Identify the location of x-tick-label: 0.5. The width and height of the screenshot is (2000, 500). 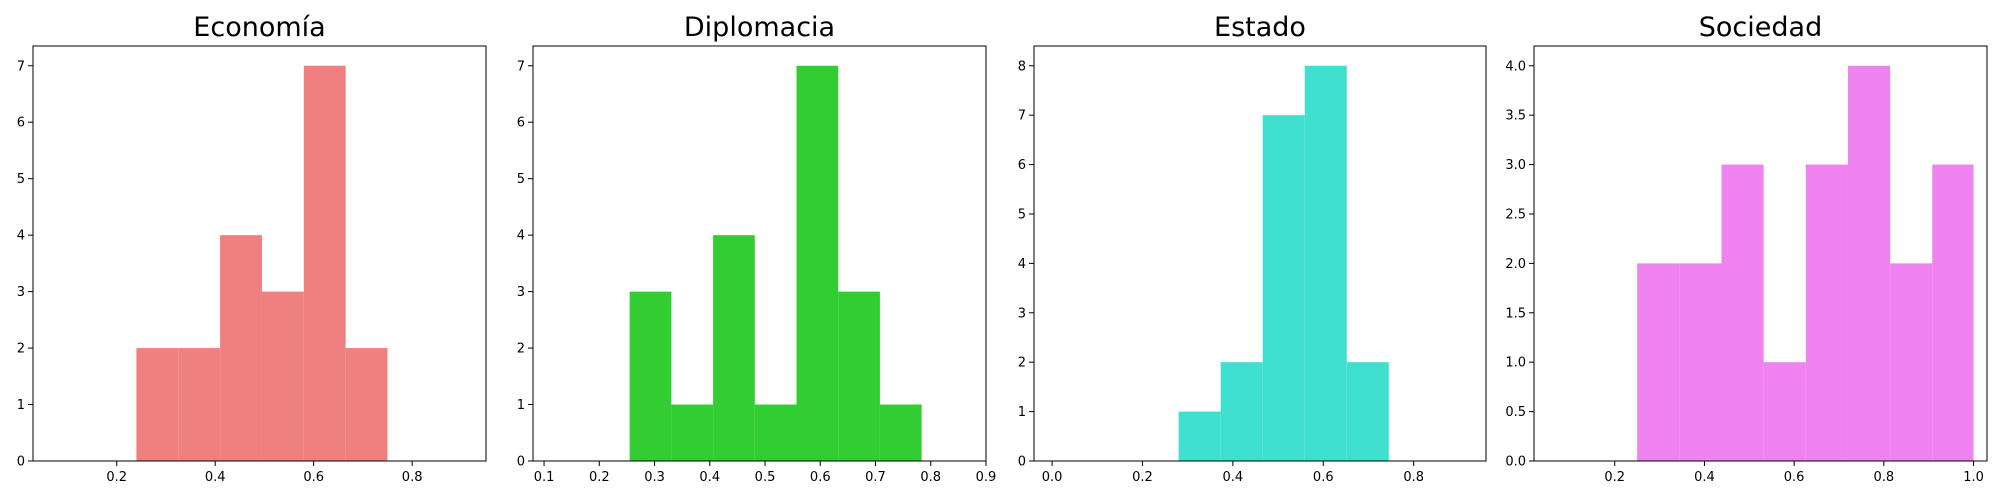
(765, 477).